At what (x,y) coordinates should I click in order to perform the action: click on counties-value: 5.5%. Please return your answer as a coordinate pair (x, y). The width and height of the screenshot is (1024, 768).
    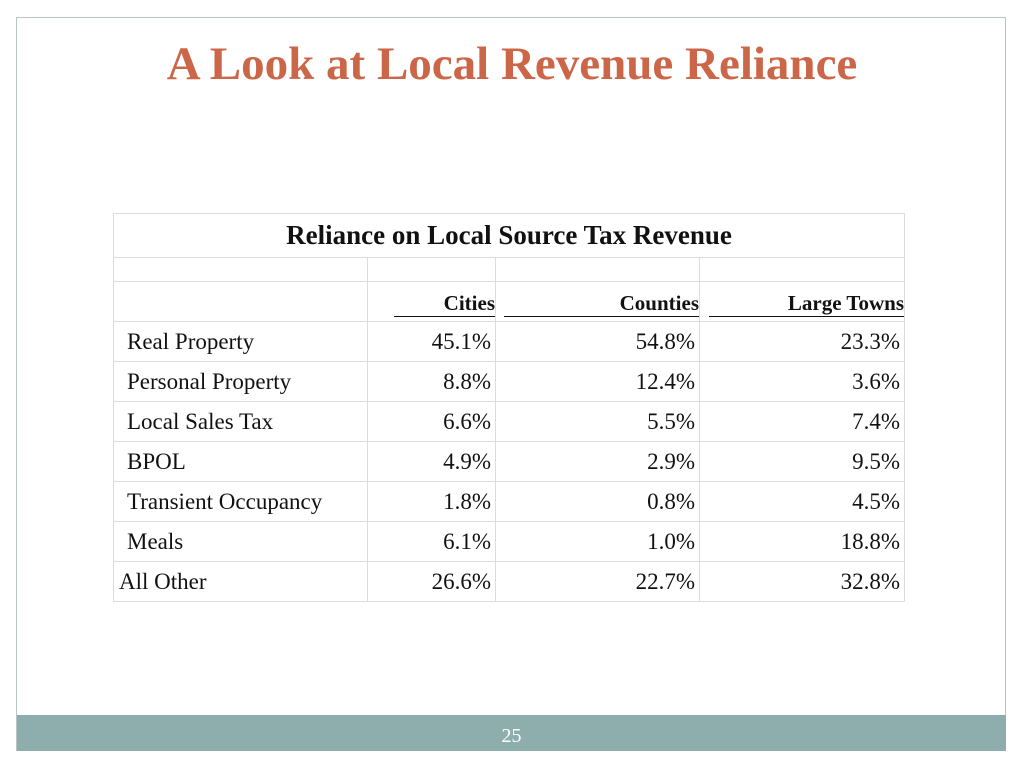
    Looking at the image, I should click on (597, 421).